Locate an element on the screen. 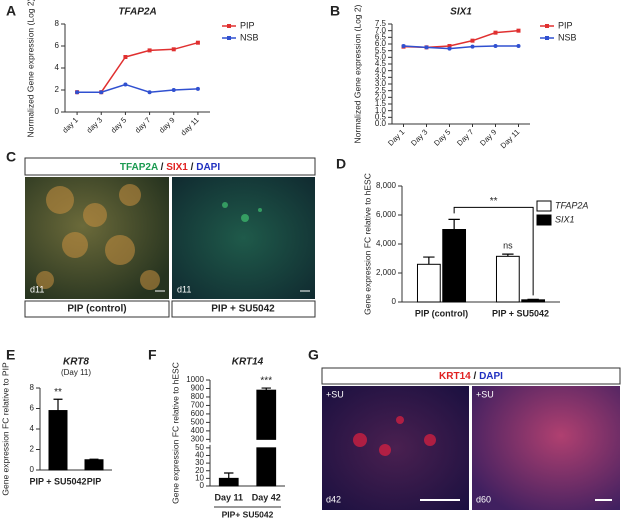 Image resolution: width=626 pixels, height=530 pixels. annotation: *** is located at coordinates (266, 381).